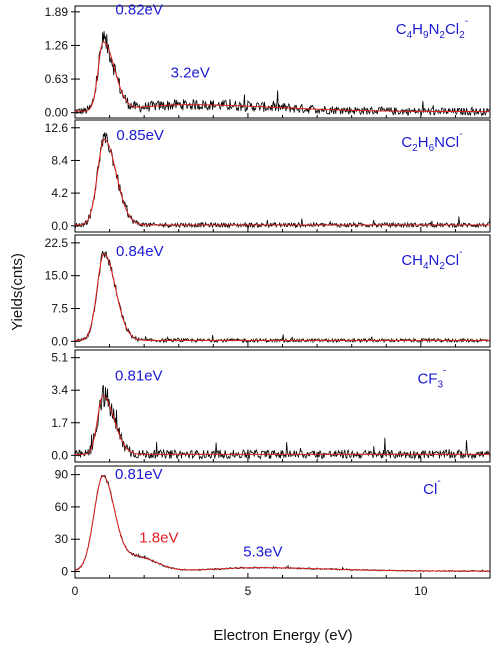  I want to click on y-tick-label: 15.0, so click(57, 276).